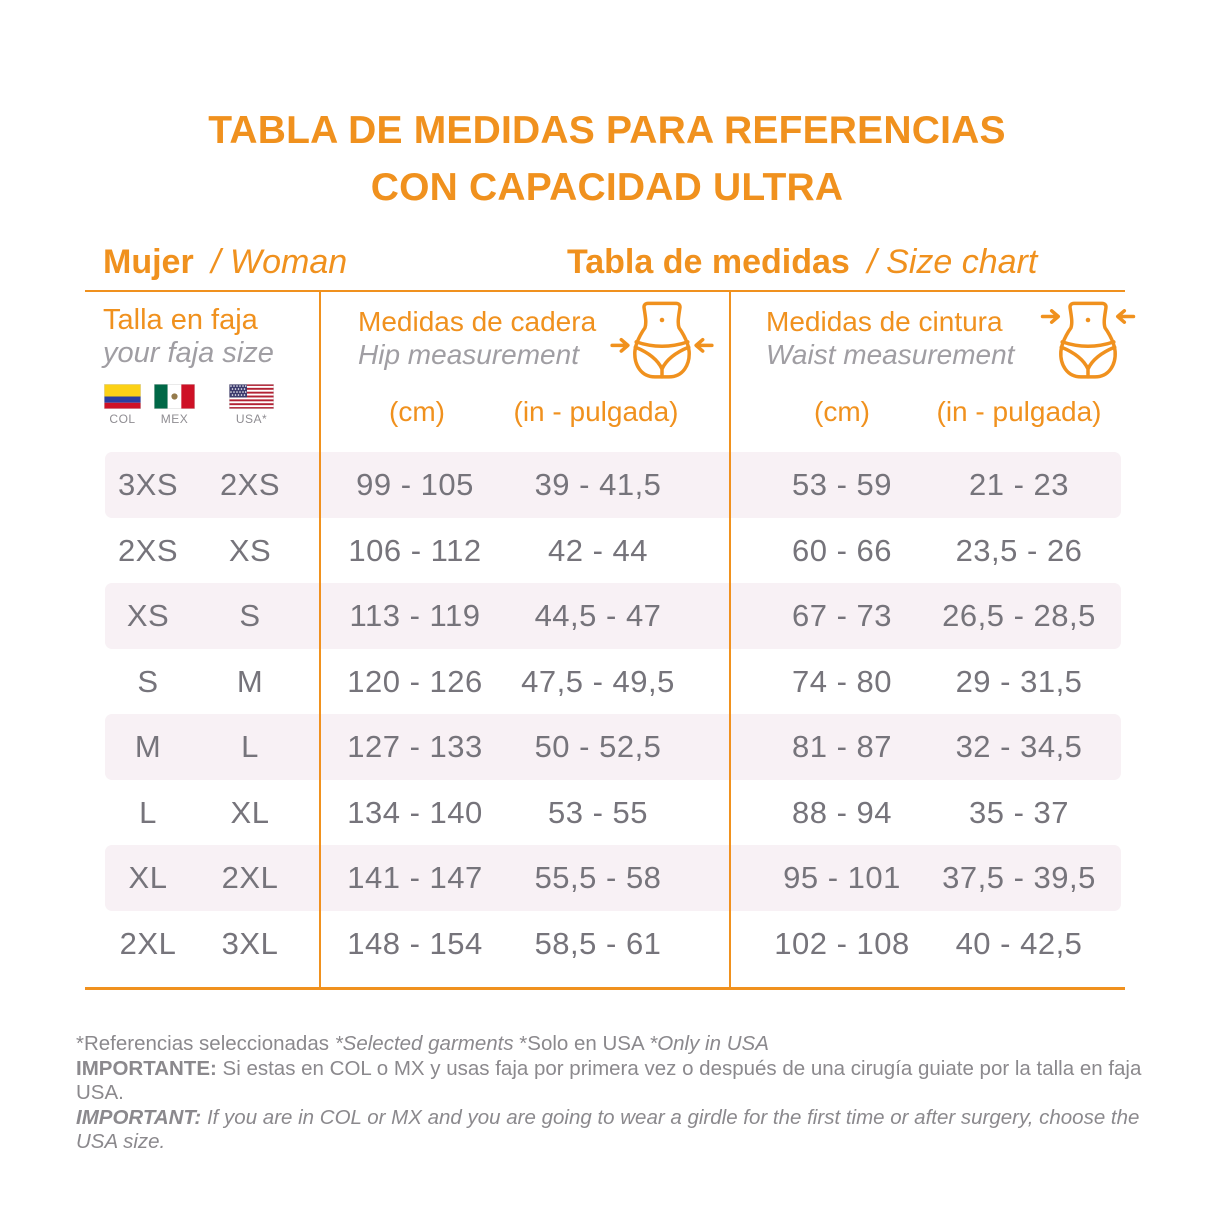  Describe the element at coordinates (250, 877) in the screenshot. I see `size-usa-cell: 2XL` at that location.